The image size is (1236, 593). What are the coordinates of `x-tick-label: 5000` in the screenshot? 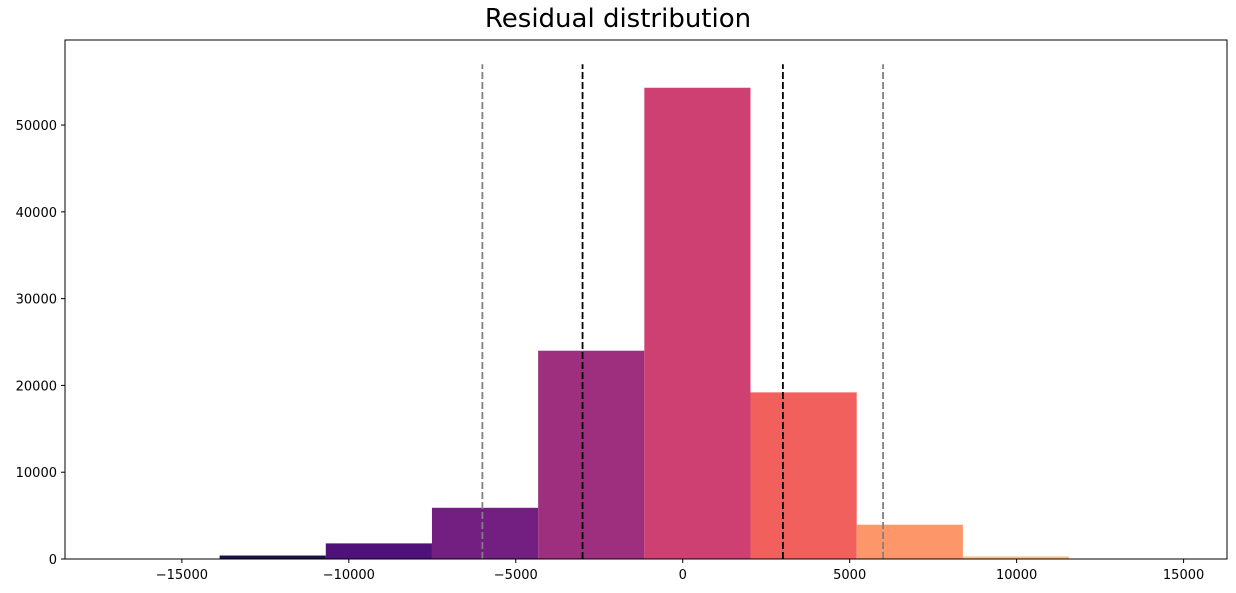 It's located at (849, 575).